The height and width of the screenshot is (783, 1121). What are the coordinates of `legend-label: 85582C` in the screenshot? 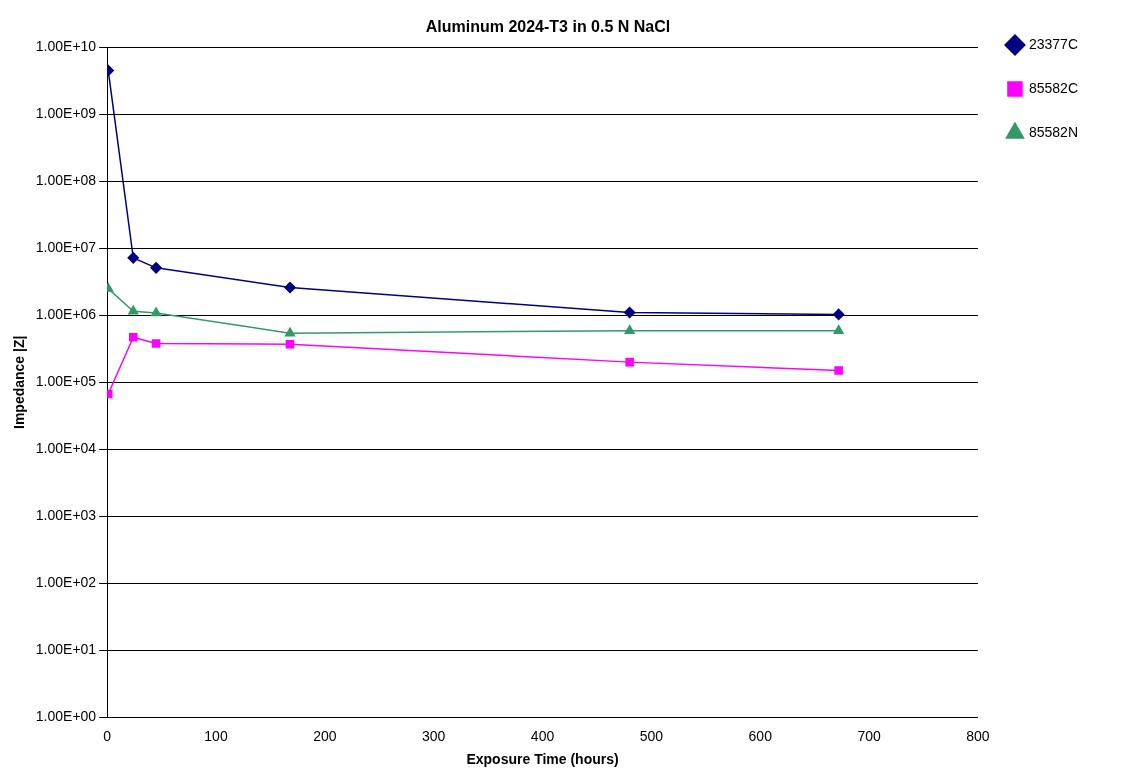 It's located at (1053, 87).